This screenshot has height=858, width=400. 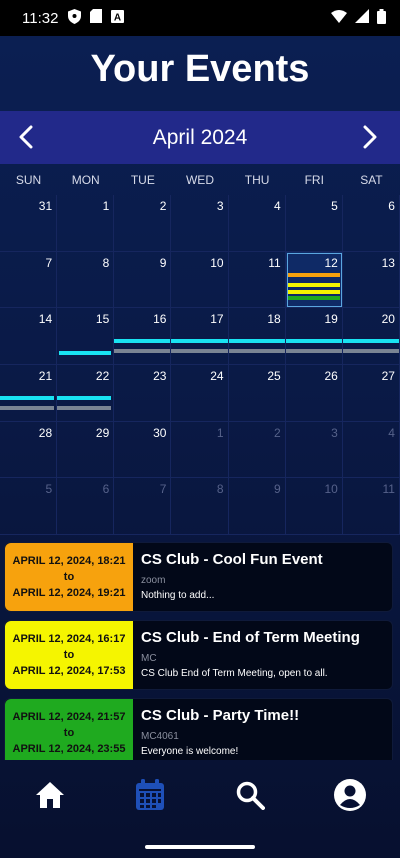 I want to click on calendar-day: 15, so click(x=86, y=336).